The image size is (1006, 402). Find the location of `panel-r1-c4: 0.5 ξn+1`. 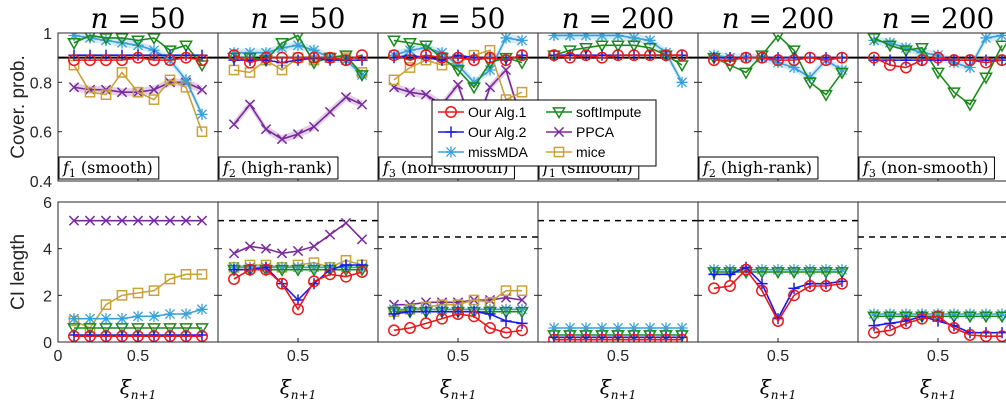

panel-r1-c4: 0.5 ξn+1 is located at coordinates (778, 301).